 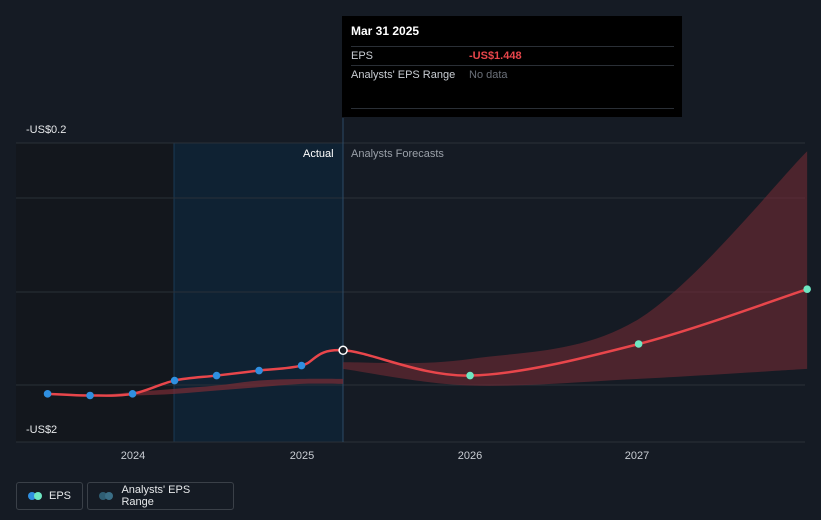 I want to click on tooltip-eps-row: EPS -US$1.448, so click(x=512, y=55).